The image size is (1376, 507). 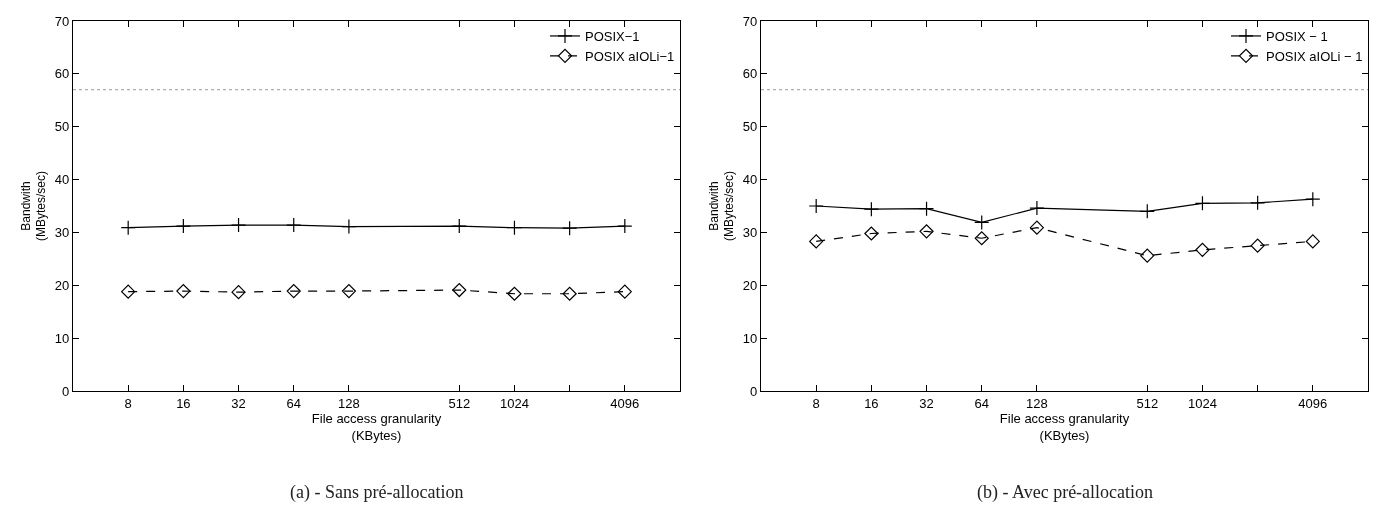 I want to click on legend-label: POSIX − 1, so click(x=1297, y=37).